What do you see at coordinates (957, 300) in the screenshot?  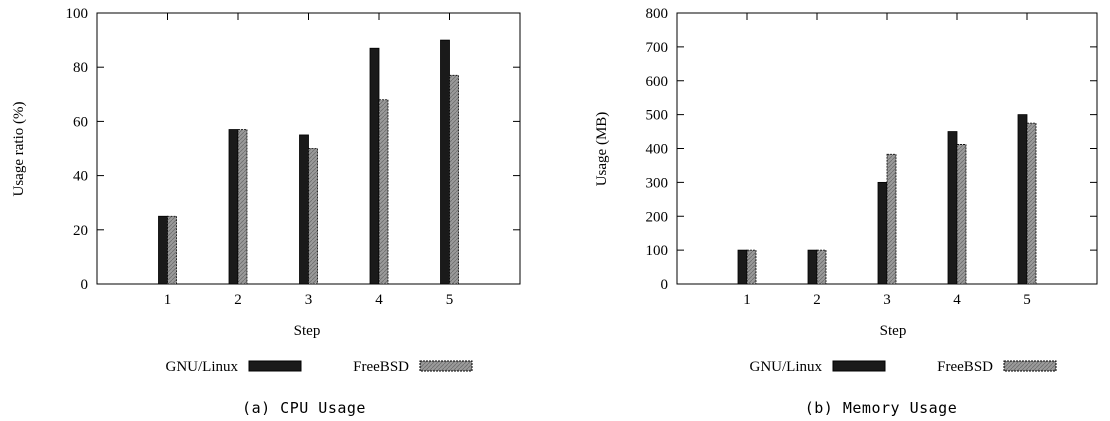 I see `memory-x-tick-label: 4` at bounding box center [957, 300].